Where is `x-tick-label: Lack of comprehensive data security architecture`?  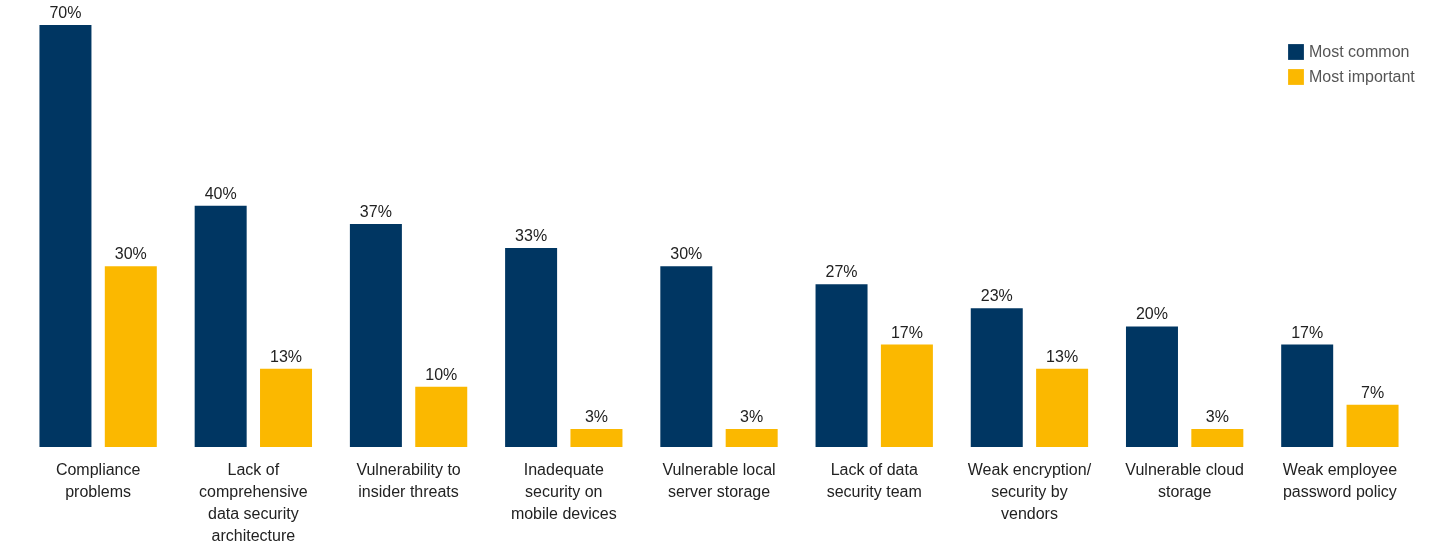 x-tick-label: Lack of comprehensive data security architecture is located at coordinates (253, 502).